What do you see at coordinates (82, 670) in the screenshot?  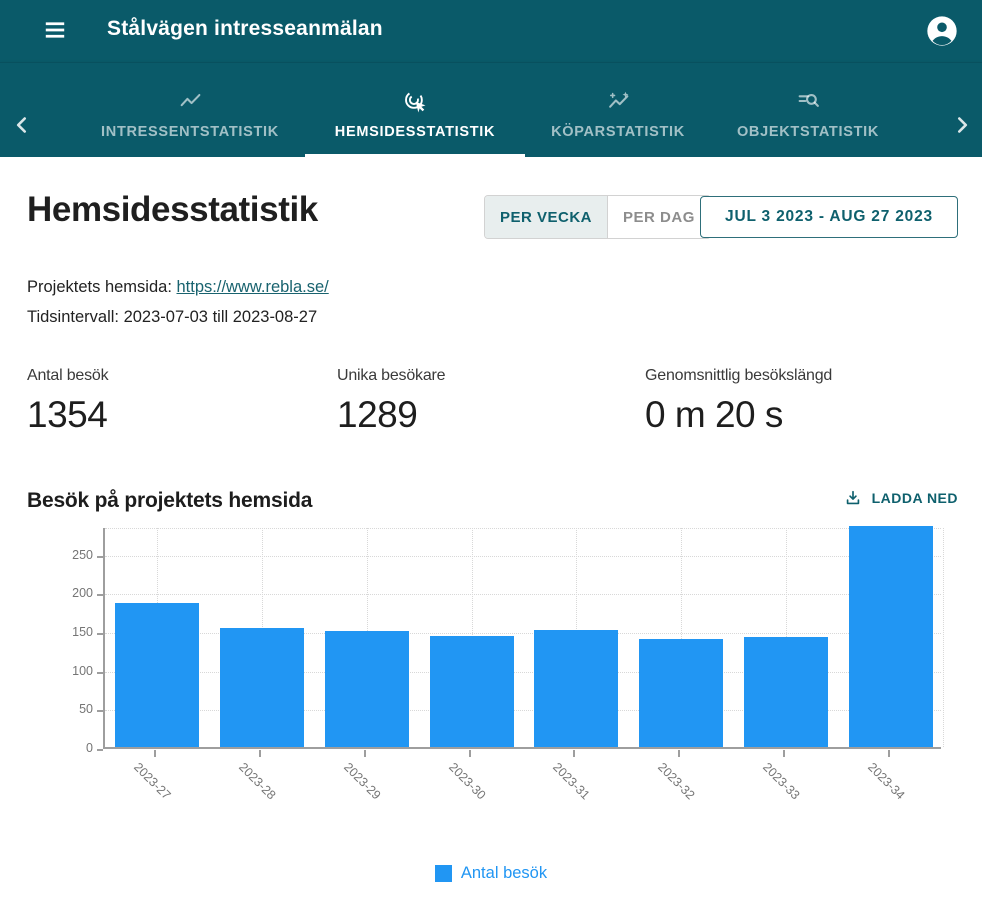 I see `y-tick-label: 100` at bounding box center [82, 670].